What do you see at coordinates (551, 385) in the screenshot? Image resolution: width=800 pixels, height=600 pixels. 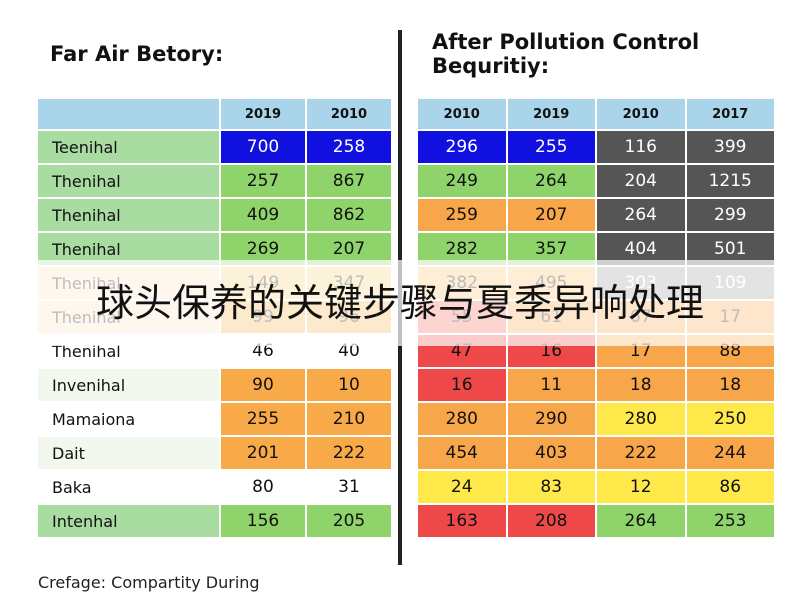 I see `value-cell: 11` at bounding box center [551, 385].